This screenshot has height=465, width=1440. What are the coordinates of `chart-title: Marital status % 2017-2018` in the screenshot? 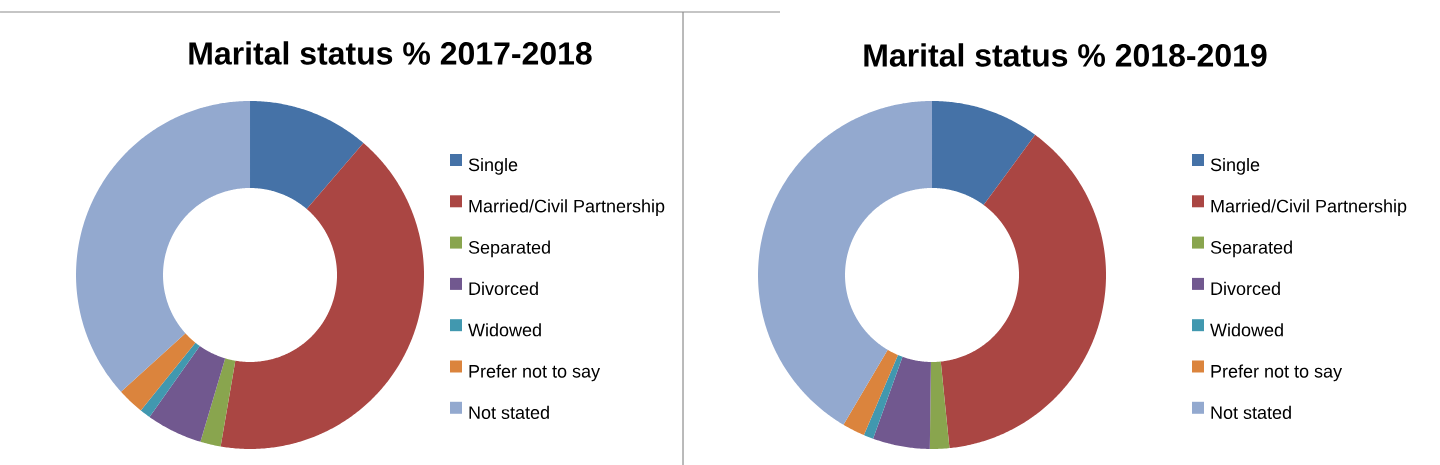 It's located at (390, 53).